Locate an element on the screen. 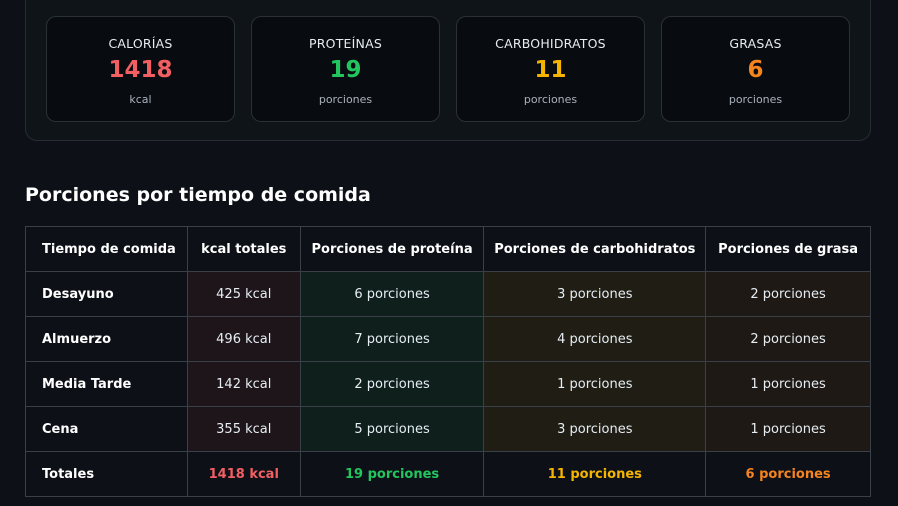  fat-value: 6 is located at coordinates (755, 70).